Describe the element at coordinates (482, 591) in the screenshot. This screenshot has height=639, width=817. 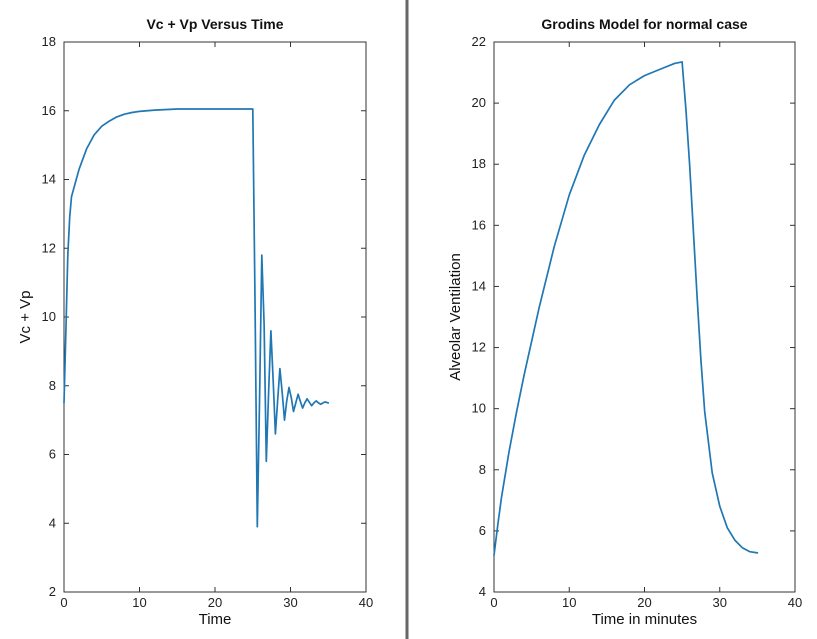
I see `right-plot-y-tick-label: 4` at that location.